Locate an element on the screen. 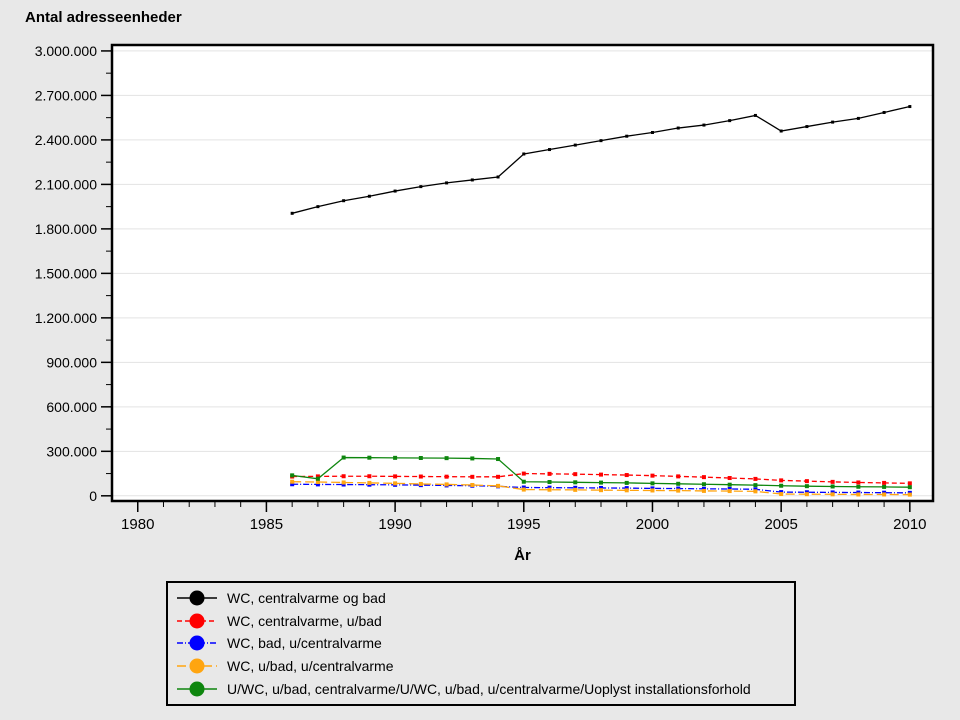  chart-title: Antal adresseenheder is located at coordinates (103, 17).